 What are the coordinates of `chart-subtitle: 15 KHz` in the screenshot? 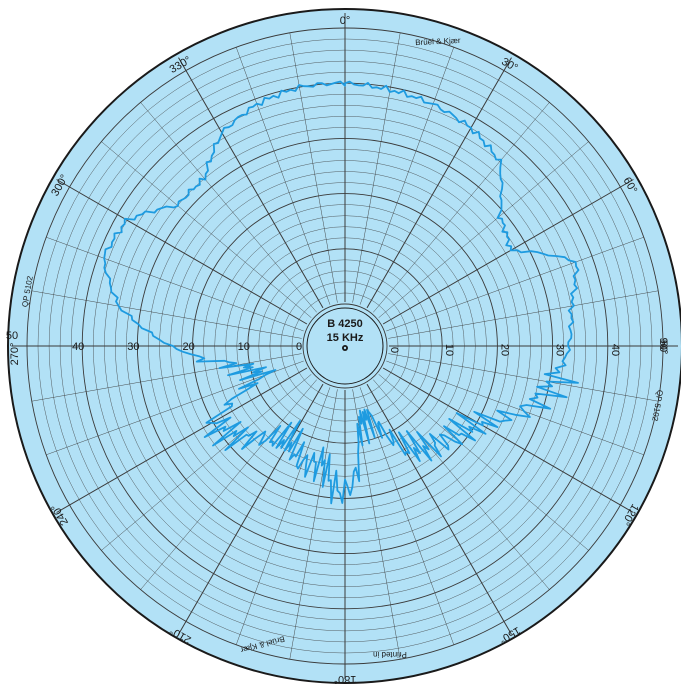 It's located at (345, 338).